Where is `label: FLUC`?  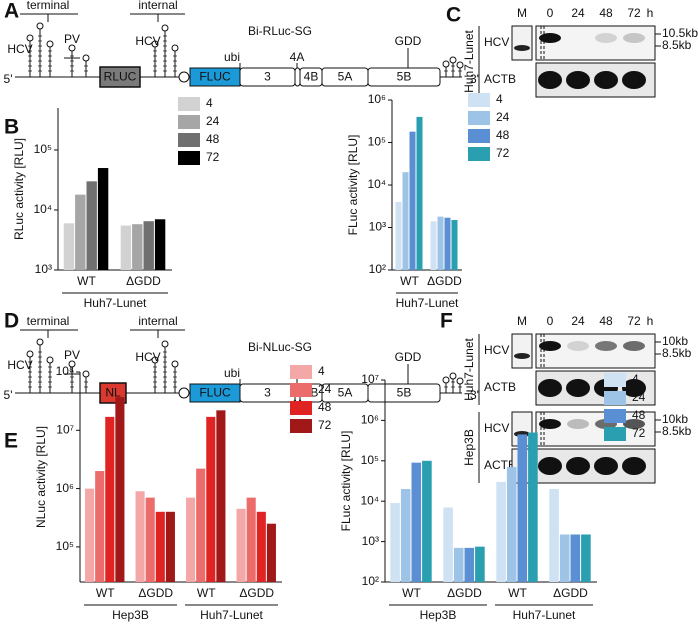 label: FLUC is located at coordinates (215, 77).